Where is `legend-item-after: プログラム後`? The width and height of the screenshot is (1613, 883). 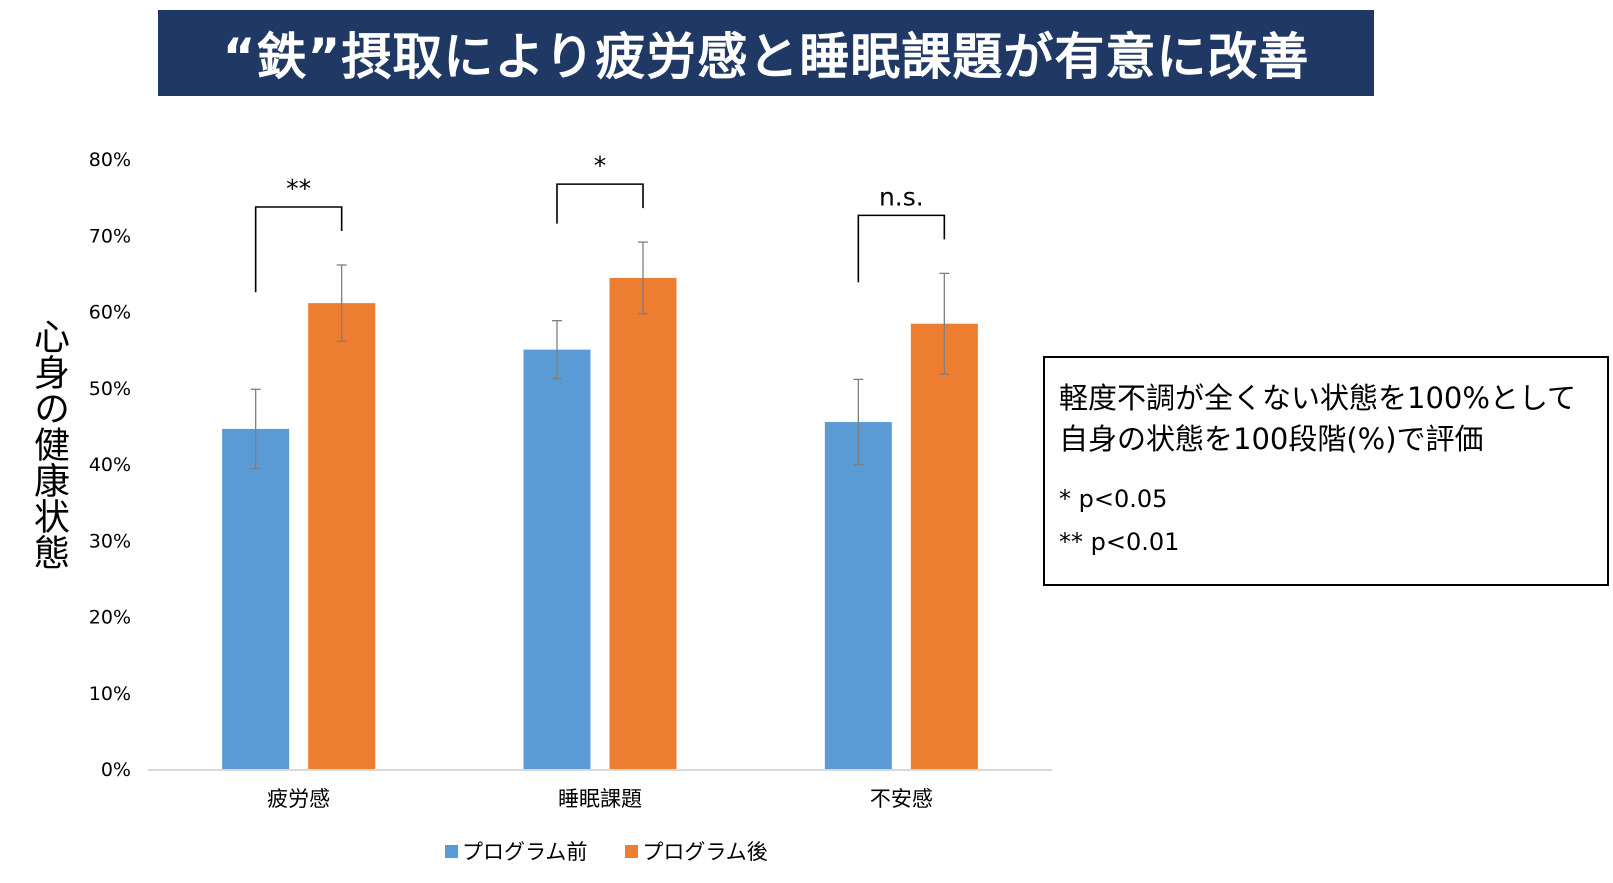 legend-item-after: プログラム後 is located at coordinates (696, 851).